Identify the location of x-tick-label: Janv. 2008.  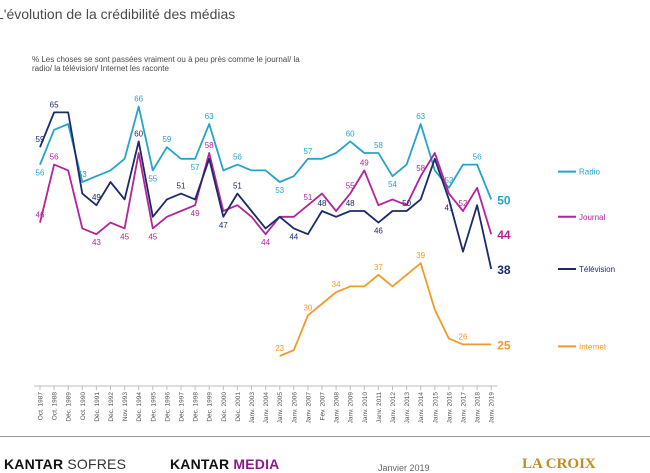
(337, 408).